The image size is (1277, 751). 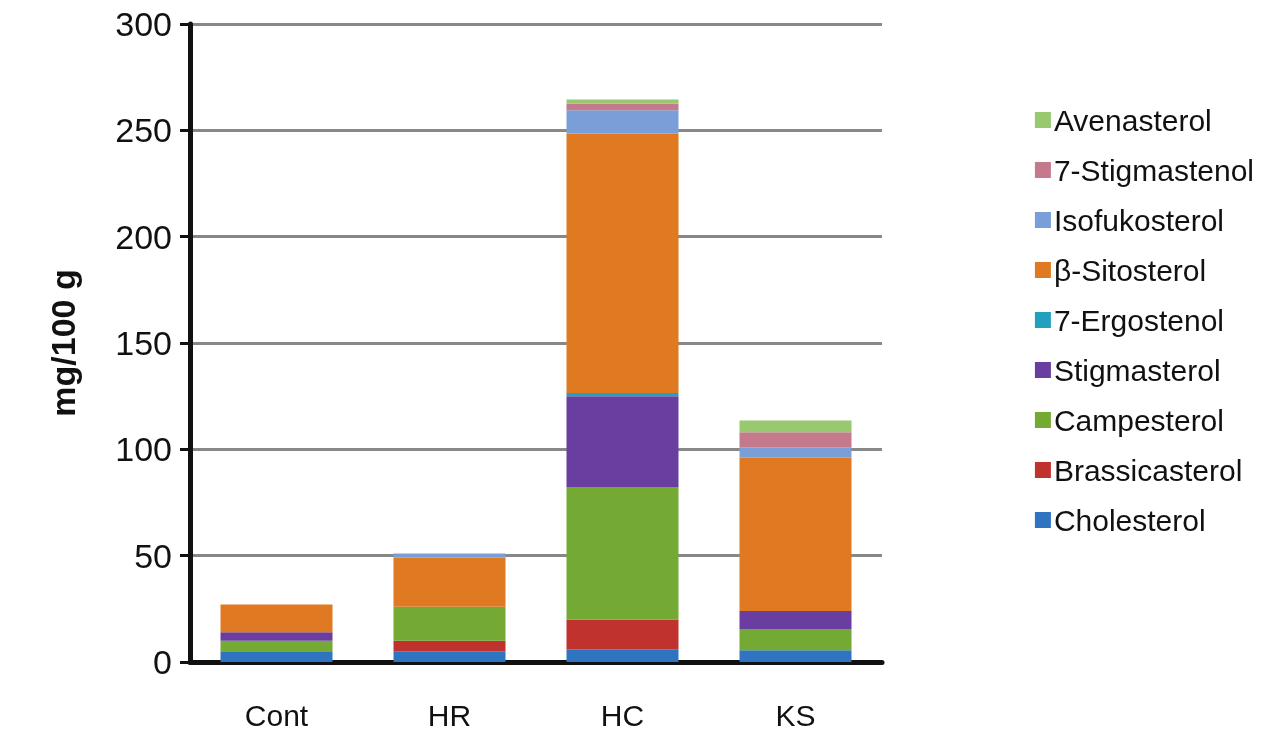 What do you see at coordinates (143, 130) in the screenshot?
I see `y-tick-label: 250` at bounding box center [143, 130].